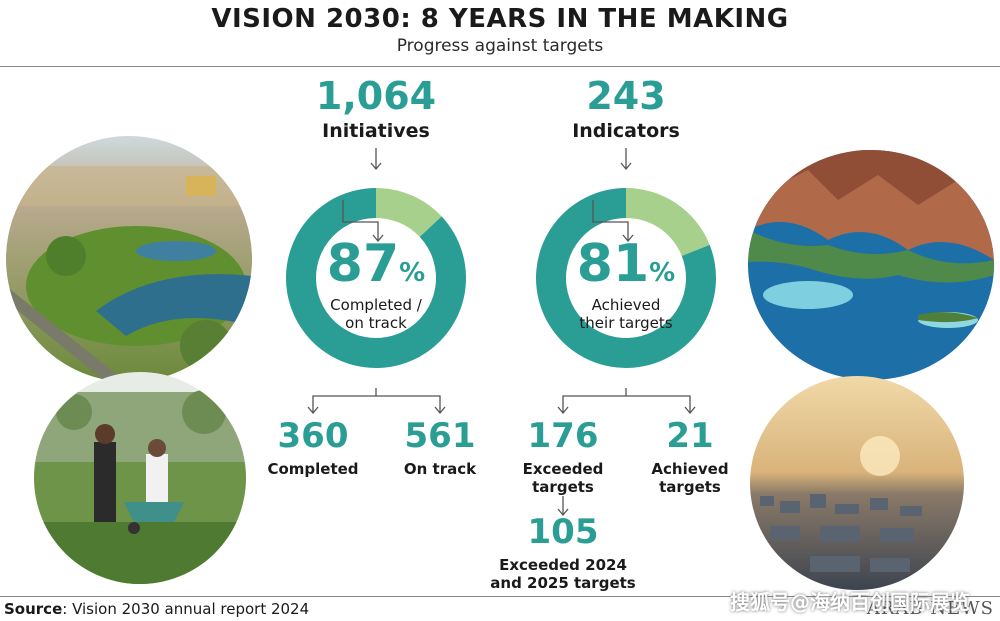 This screenshot has height=621, width=1000. Describe the element at coordinates (563, 436) in the screenshot. I see `exceeded-value: 176` at that location.